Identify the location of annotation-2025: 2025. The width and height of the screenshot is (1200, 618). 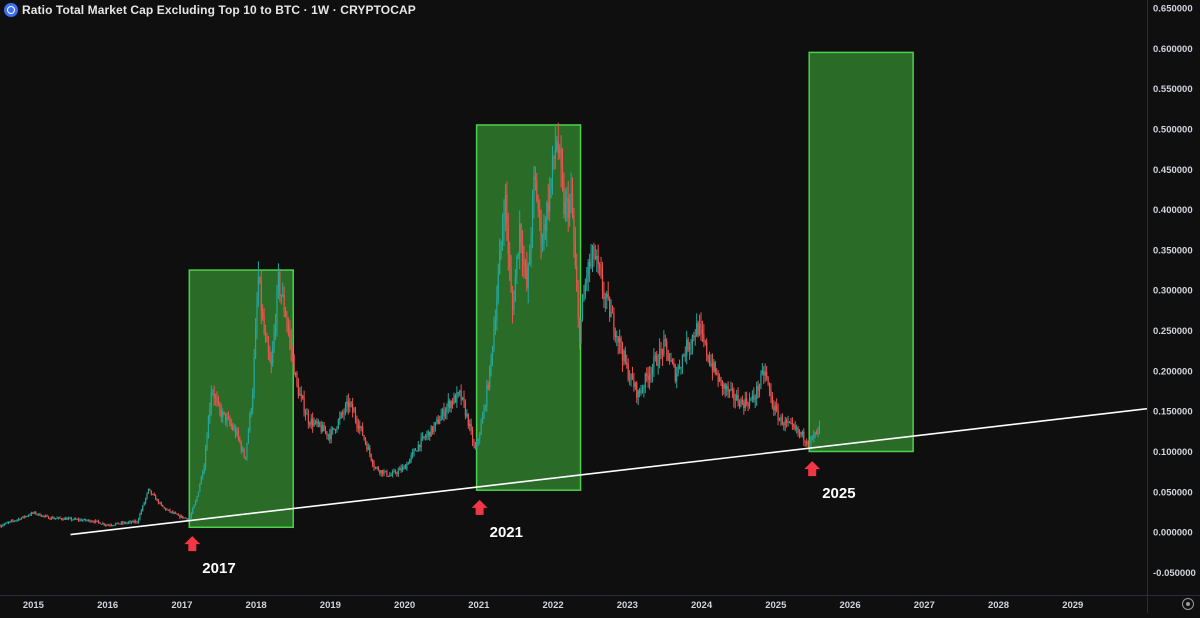
(830, 481).